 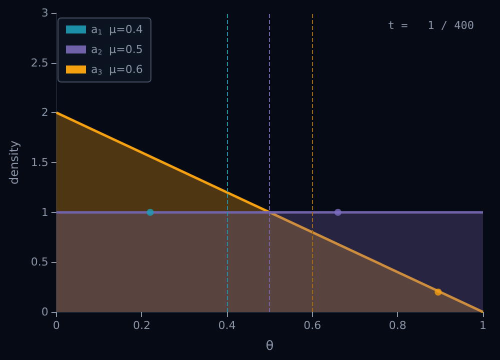 I want to click on x-tick-label: 0.8, so click(x=397, y=325).